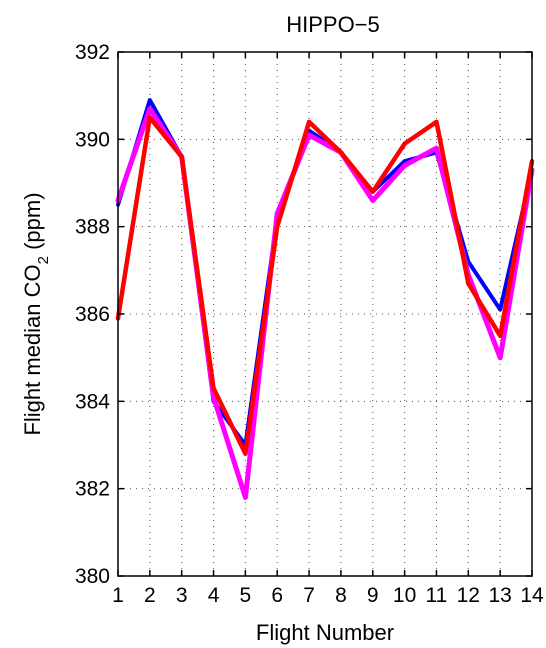 The image size is (546, 648). I want to click on y-axis-label: Flight median CO2 (ppm), so click(36, 313).